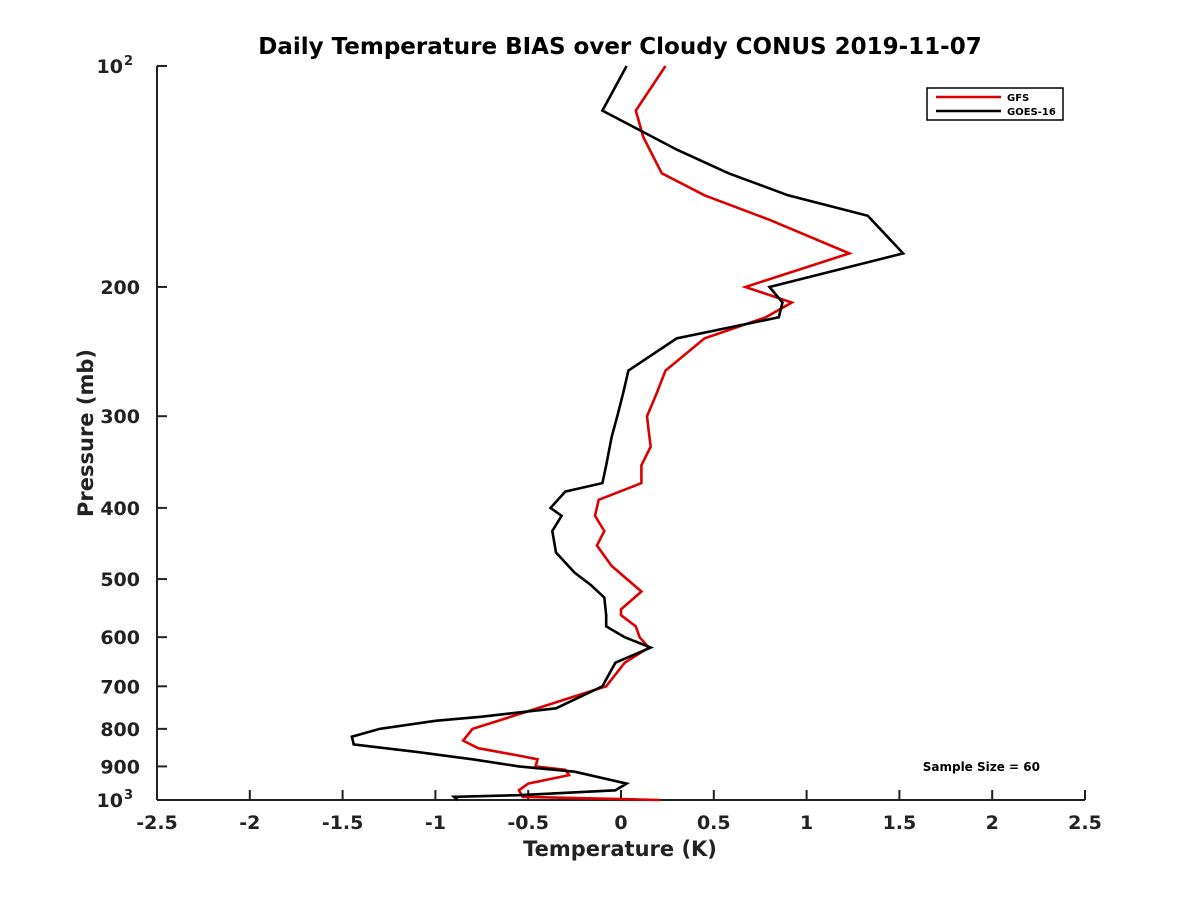 The image size is (1200, 900). What do you see at coordinates (128, 61) in the screenshot?
I see `y-tick-label-exponent: 2` at bounding box center [128, 61].